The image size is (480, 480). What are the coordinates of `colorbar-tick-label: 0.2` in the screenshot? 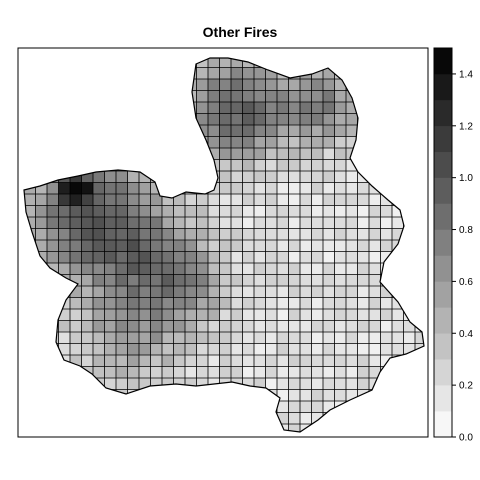 It's located at (466, 386).